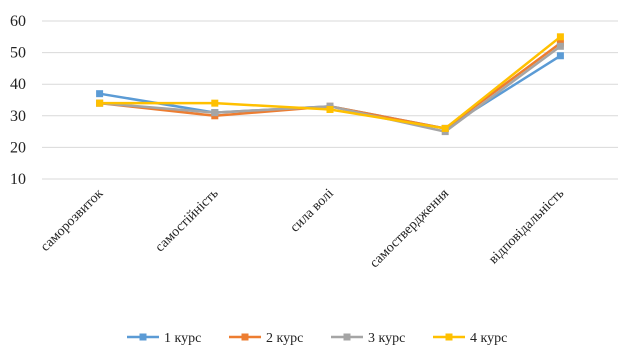 The height and width of the screenshot is (351, 628). I want to click on x-tick-label: самостійність, so click(187, 220).